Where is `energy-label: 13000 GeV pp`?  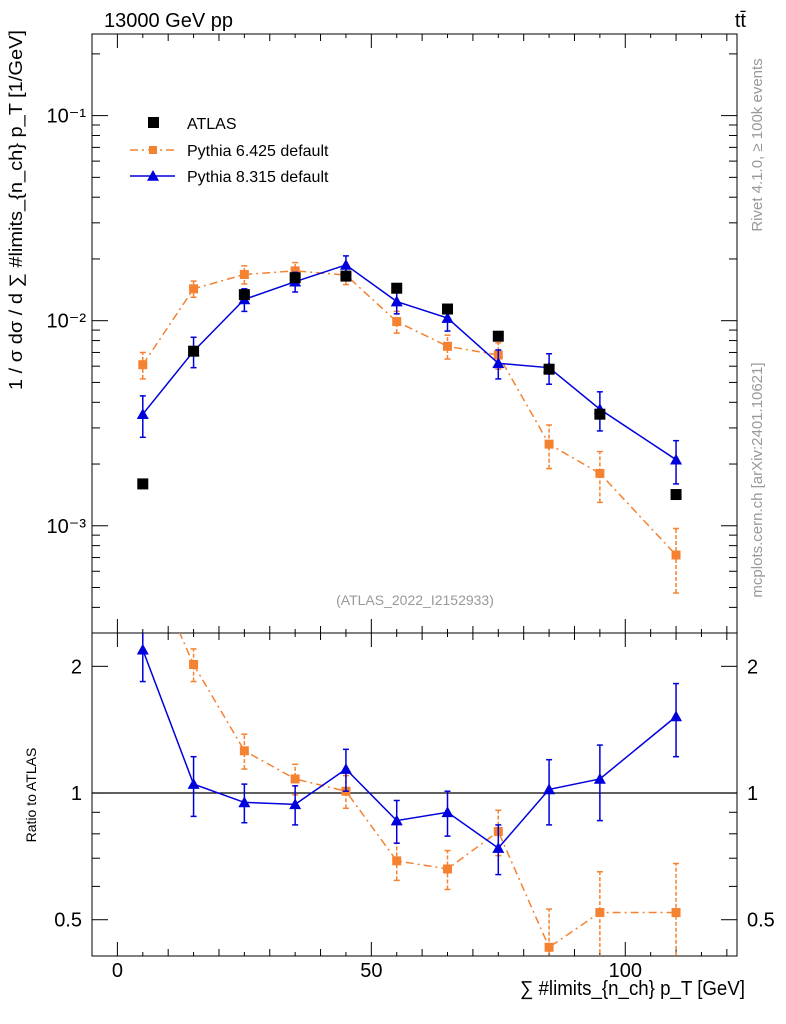
energy-label: 13000 GeV pp is located at coordinates (168, 21).